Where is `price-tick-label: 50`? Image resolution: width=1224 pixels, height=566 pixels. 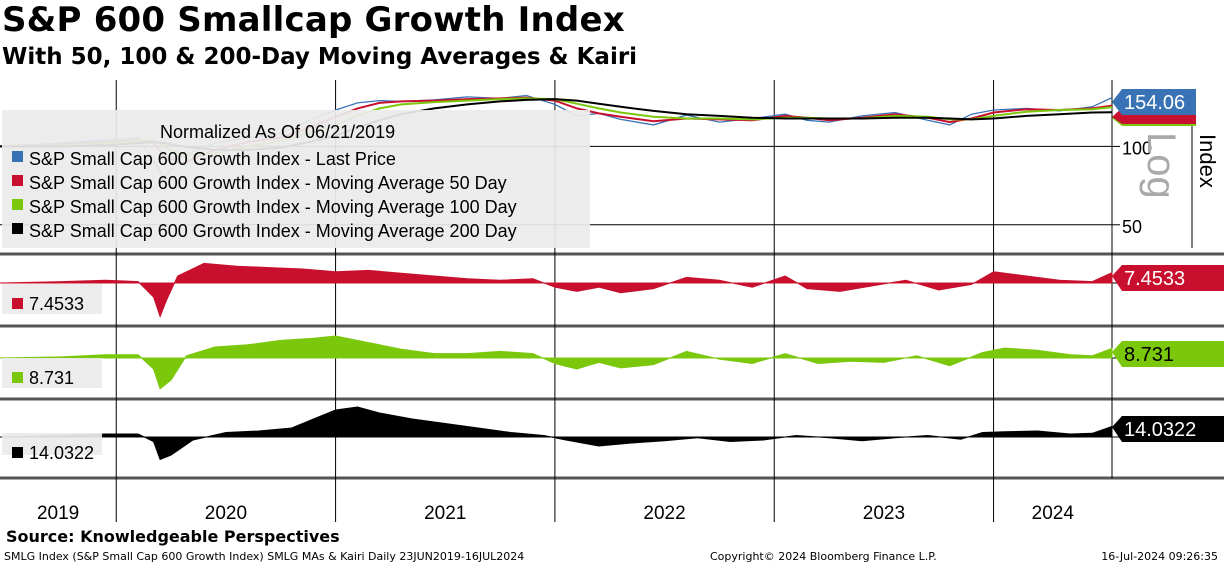
price-tick-label: 50 is located at coordinates (1132, 227).